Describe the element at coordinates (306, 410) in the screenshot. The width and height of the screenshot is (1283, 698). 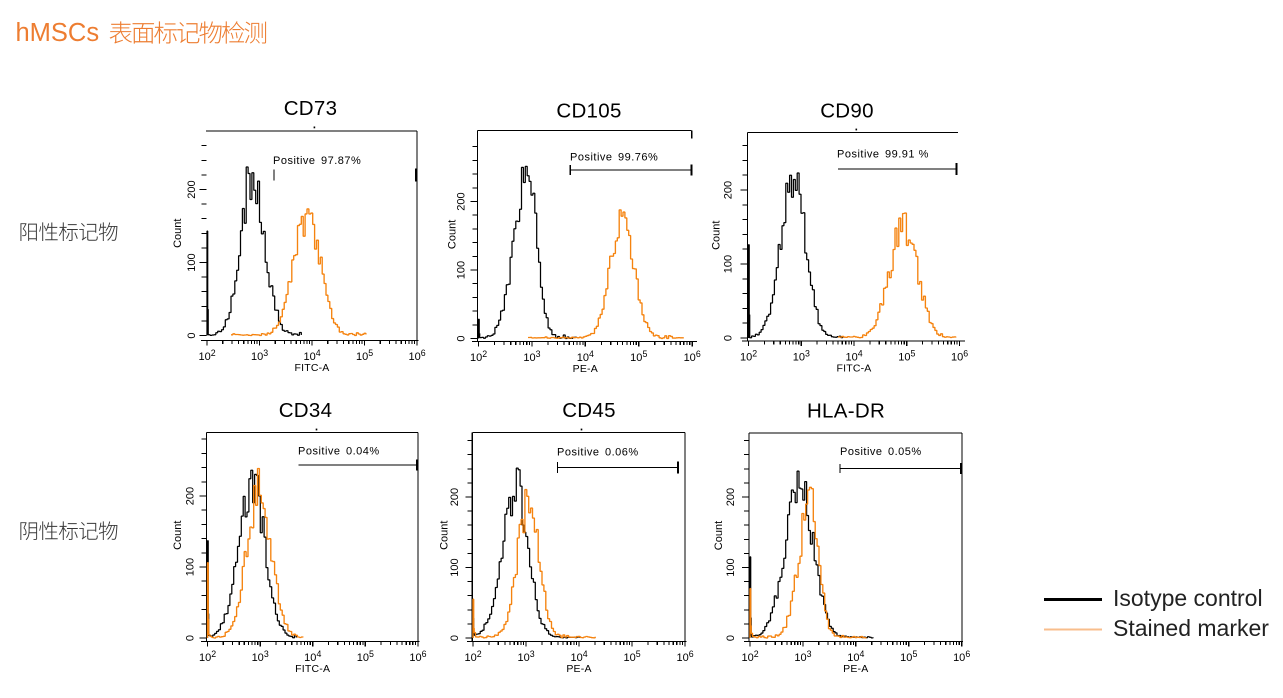
I see `svg-text: CD34` at that location.